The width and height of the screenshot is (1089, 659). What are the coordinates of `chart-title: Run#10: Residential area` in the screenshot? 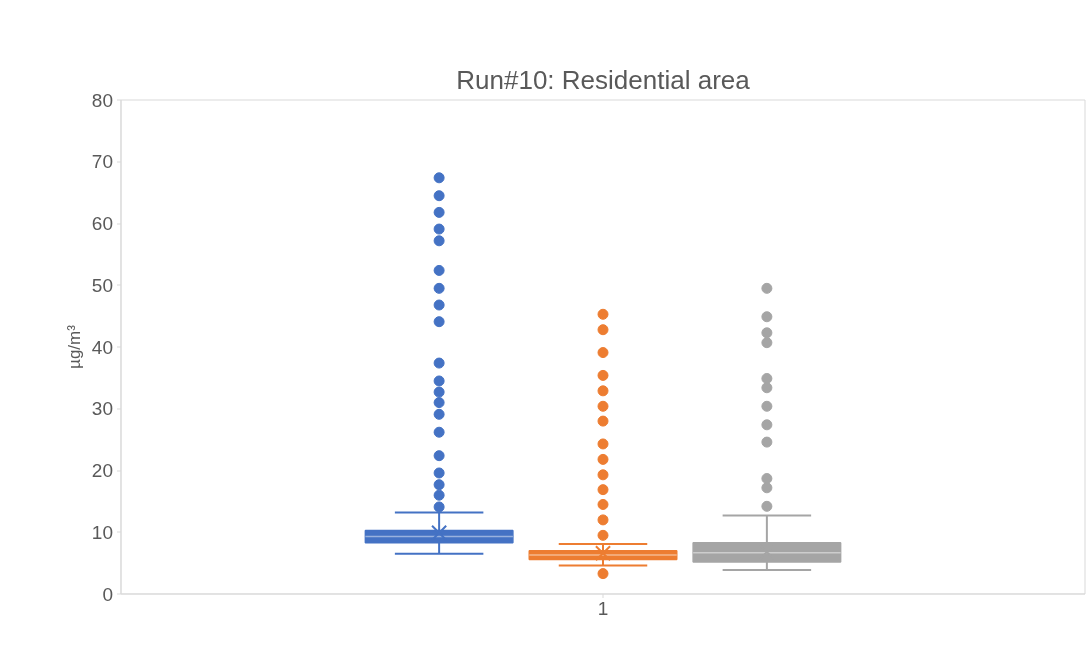 It's located at (603, 80).